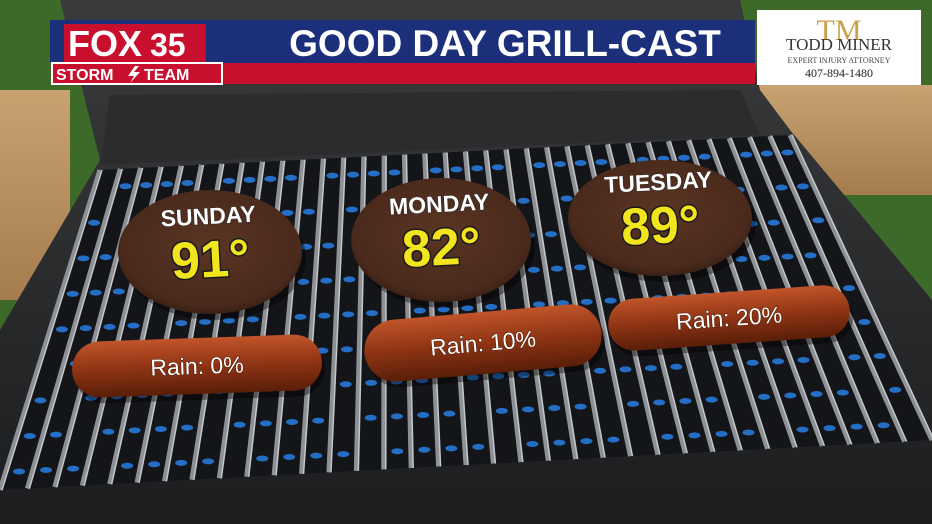 The height and width of the screenshot is (524, 932). I want to click on sausage: Rain: 0%, so click(199, 369).